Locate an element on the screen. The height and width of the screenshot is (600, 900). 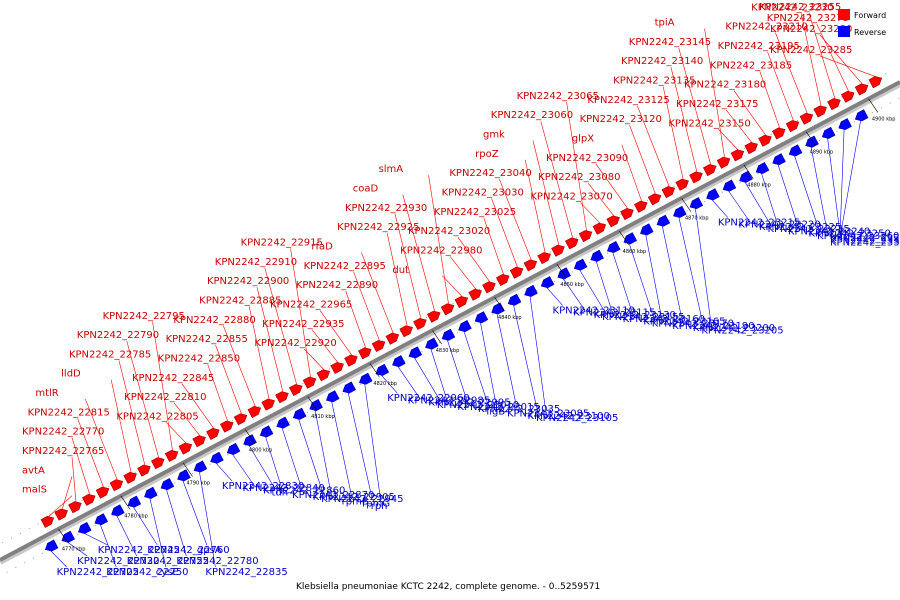
gene-label-kpn2242-23225: KPN2242_23225 is located at coordinates (800, 227).